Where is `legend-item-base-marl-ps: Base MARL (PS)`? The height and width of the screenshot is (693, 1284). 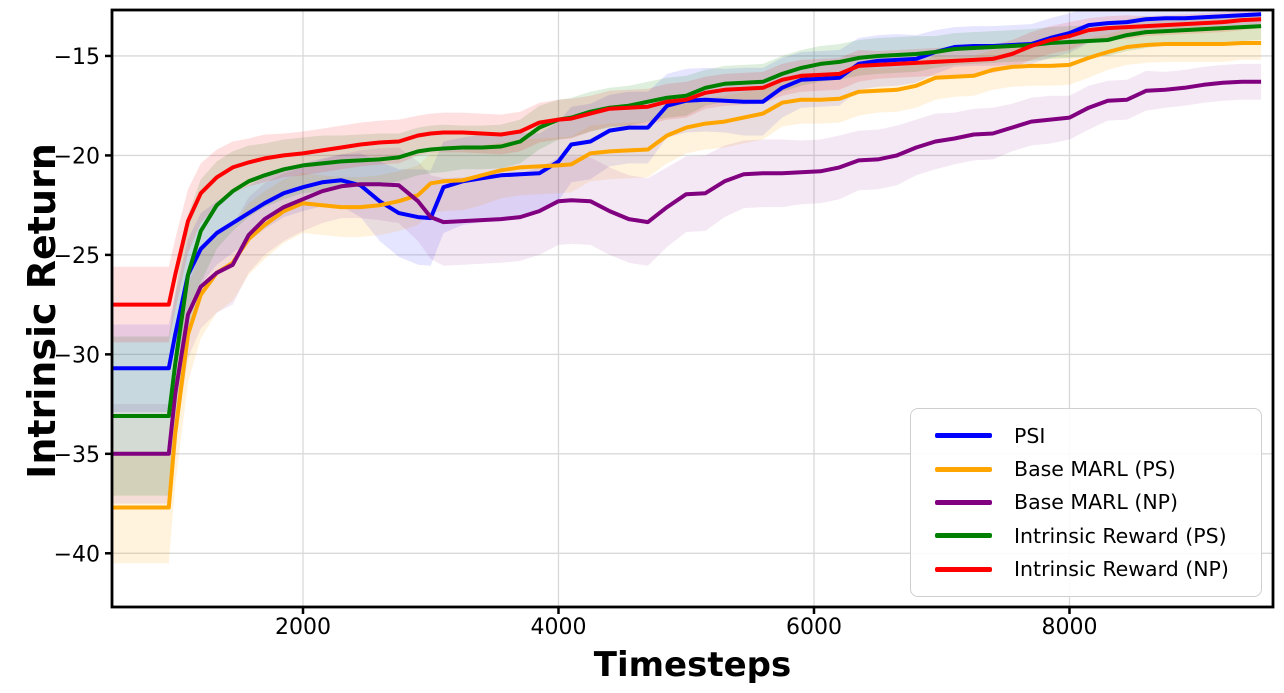
legend-item-base-marl-ps: Base MARL (PS) is located at coordinates (1094, 469).